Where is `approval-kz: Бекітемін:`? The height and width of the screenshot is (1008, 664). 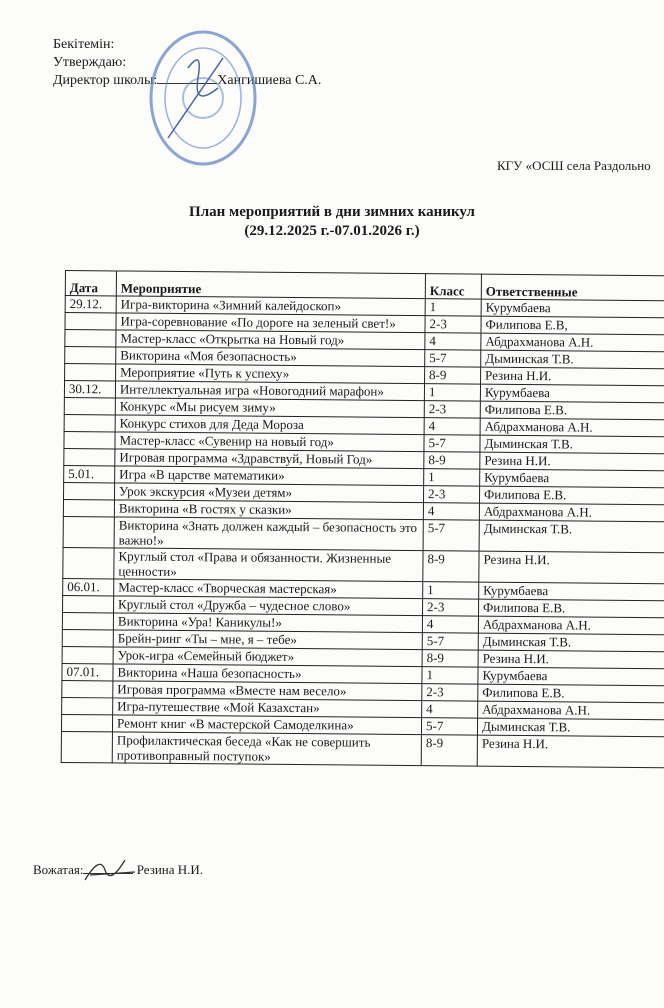 approval-kz: Бекітемін: is located at coordinates (84, 44).